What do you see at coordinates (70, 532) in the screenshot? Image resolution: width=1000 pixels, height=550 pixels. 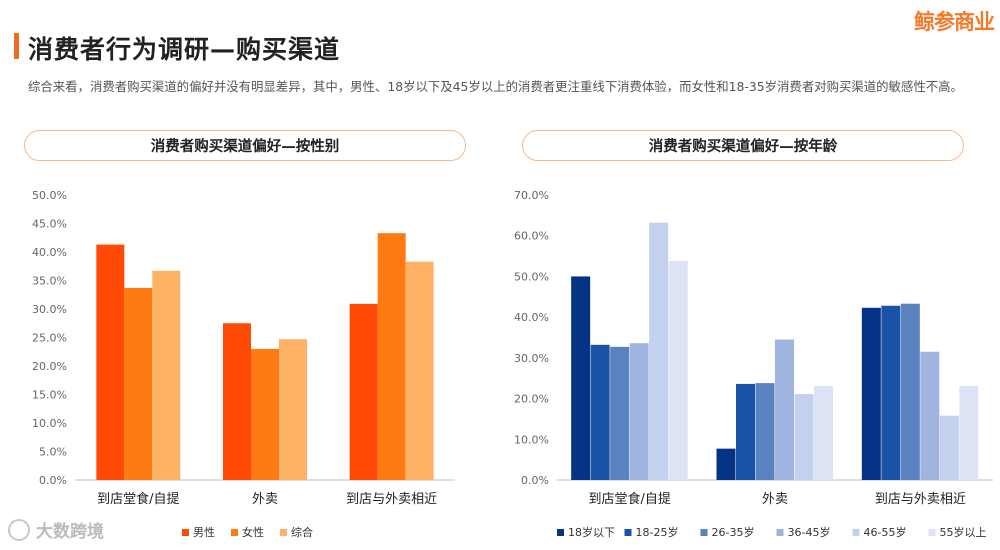 I see `watermark-text: 大数跨境` at bounding box center [70, 532].